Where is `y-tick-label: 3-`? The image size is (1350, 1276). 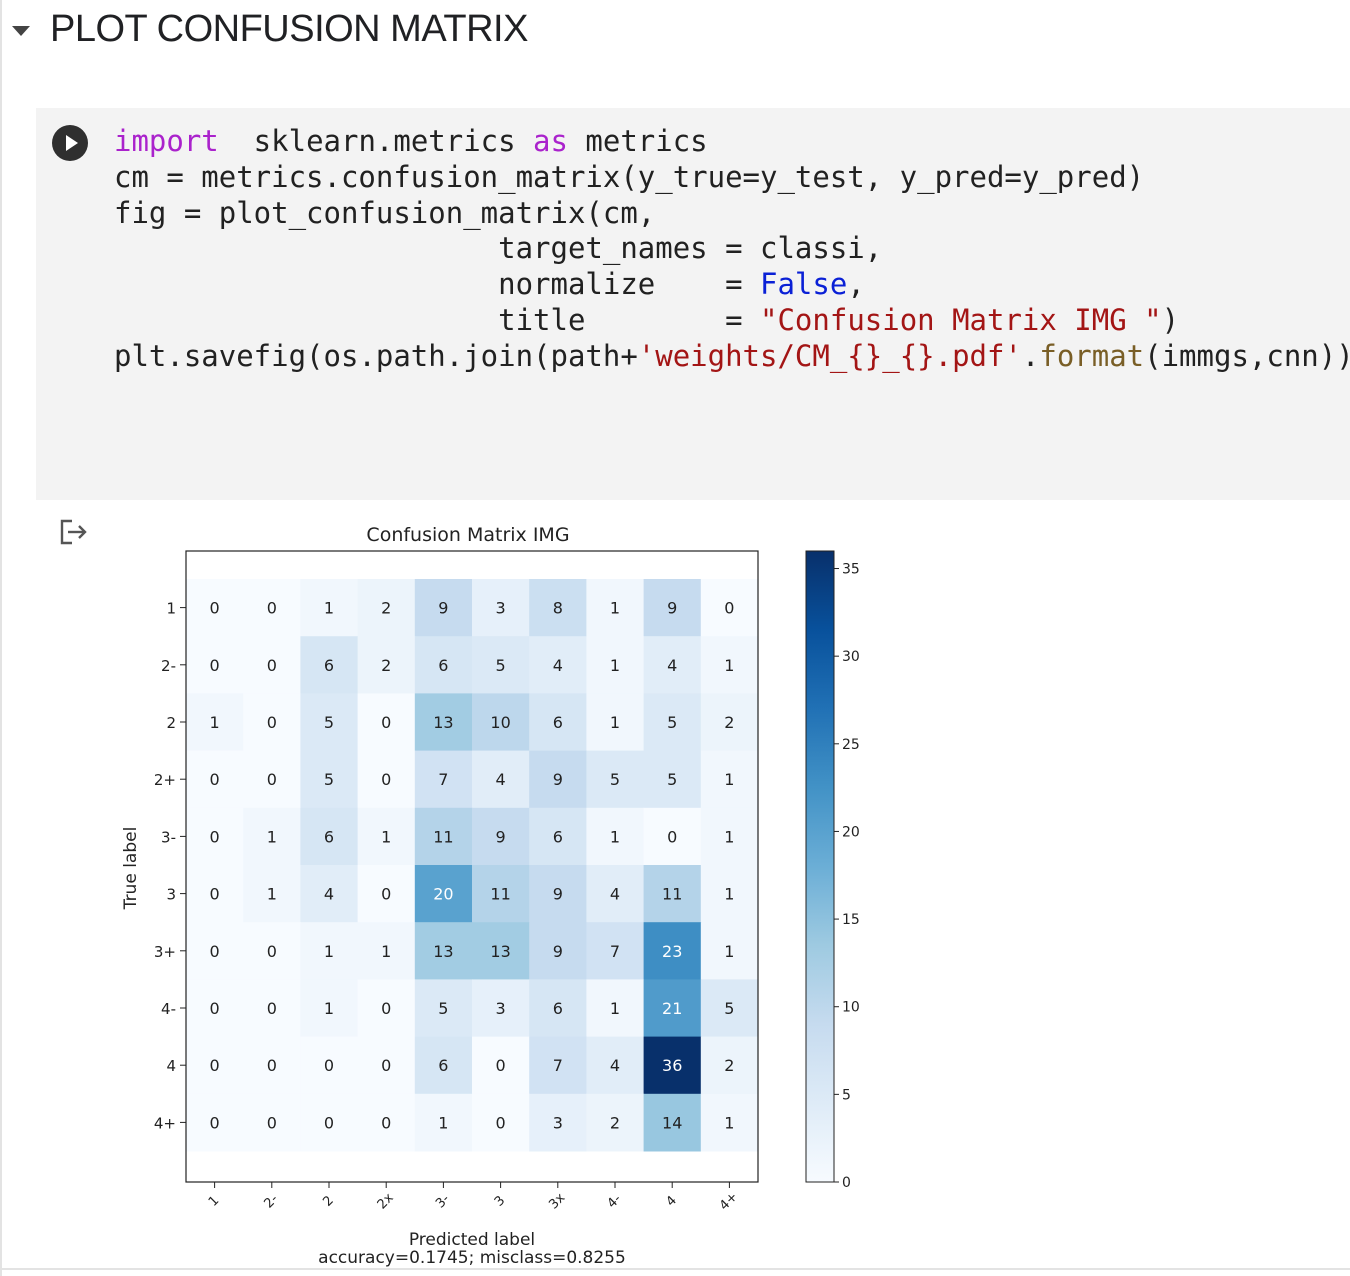 y-tick-label: 3- is located at coordinates (168, 837).